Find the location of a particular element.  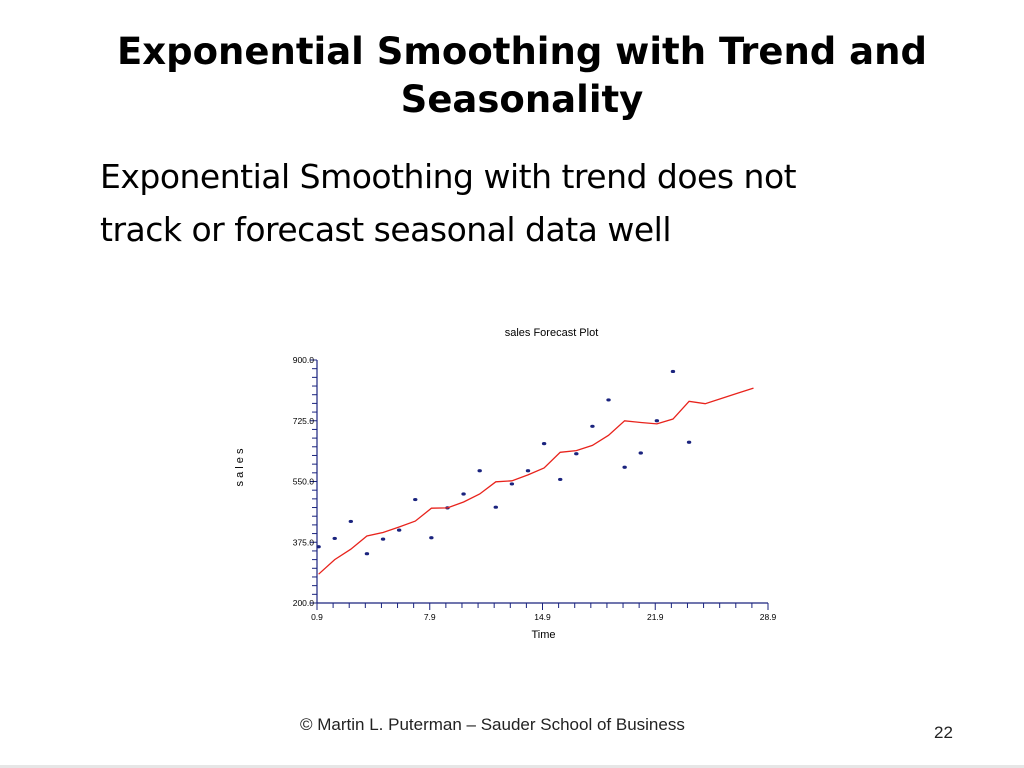

slide-subtitle-line2: track or forecast seasonal data well is located at coordinates (386, 229).